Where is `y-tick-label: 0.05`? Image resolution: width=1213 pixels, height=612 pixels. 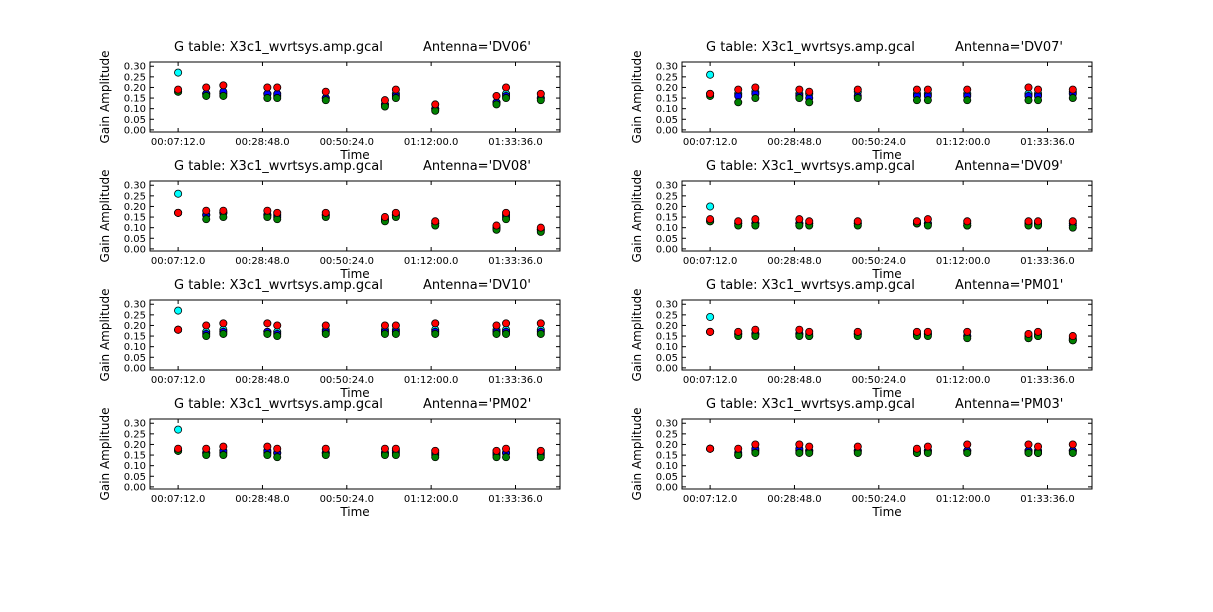
y-tick-label: 0.05 is located at coordinates (667, 239).